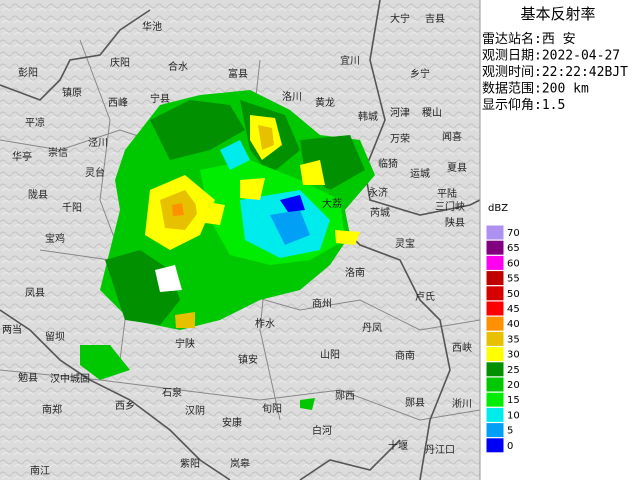 Image resolution: width=640 pixels, height=480 pixels. I want to click on place-name: 镇安, so click(248, 359).